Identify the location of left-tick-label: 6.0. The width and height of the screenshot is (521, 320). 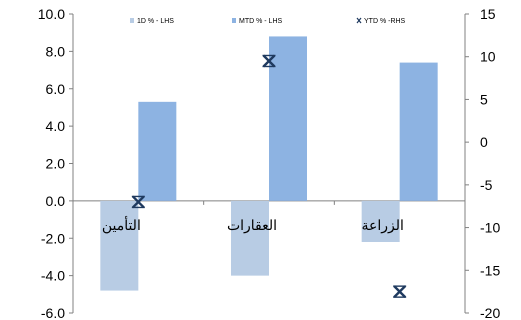
(56, 89).